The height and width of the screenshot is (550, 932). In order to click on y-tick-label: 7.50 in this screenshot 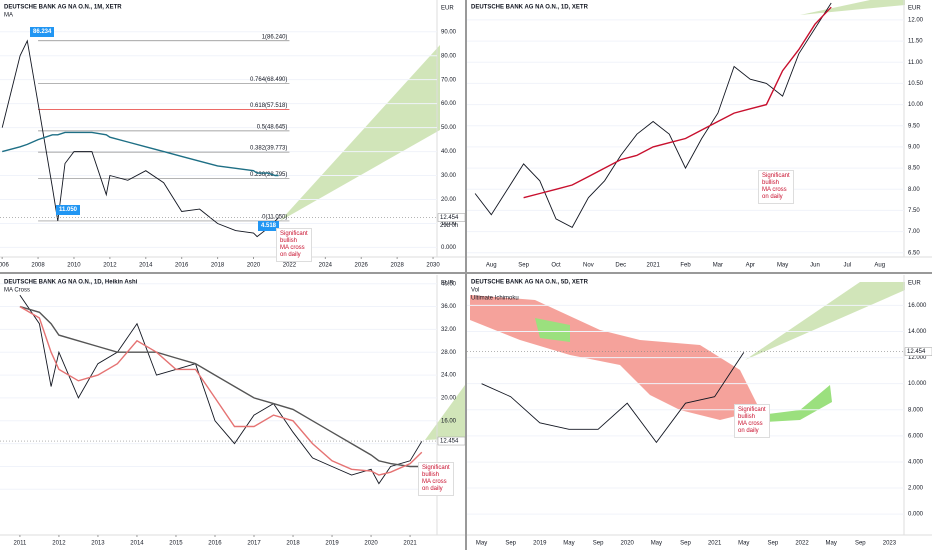, I will do `click(914, 211)`.